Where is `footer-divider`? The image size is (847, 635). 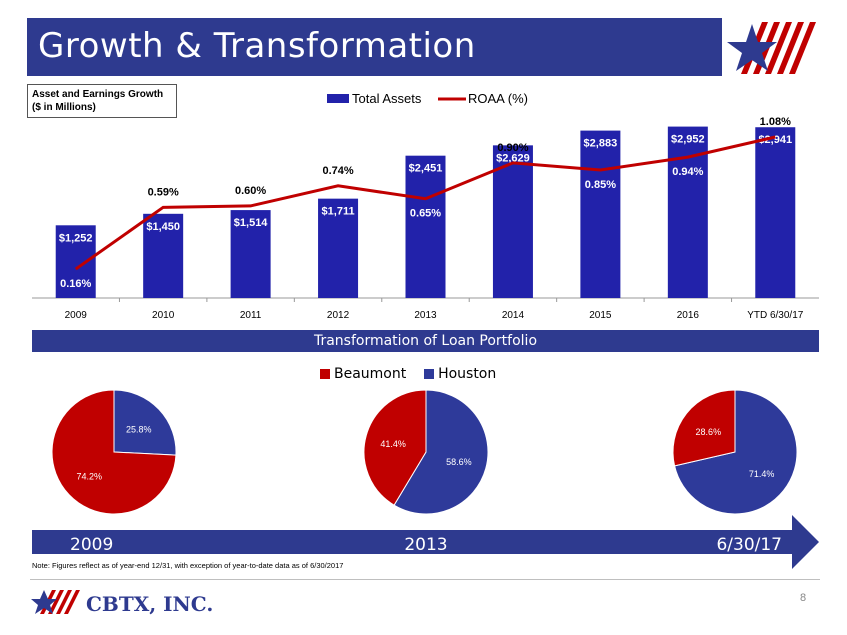
footer-divider is located at coordinates (425, 579).